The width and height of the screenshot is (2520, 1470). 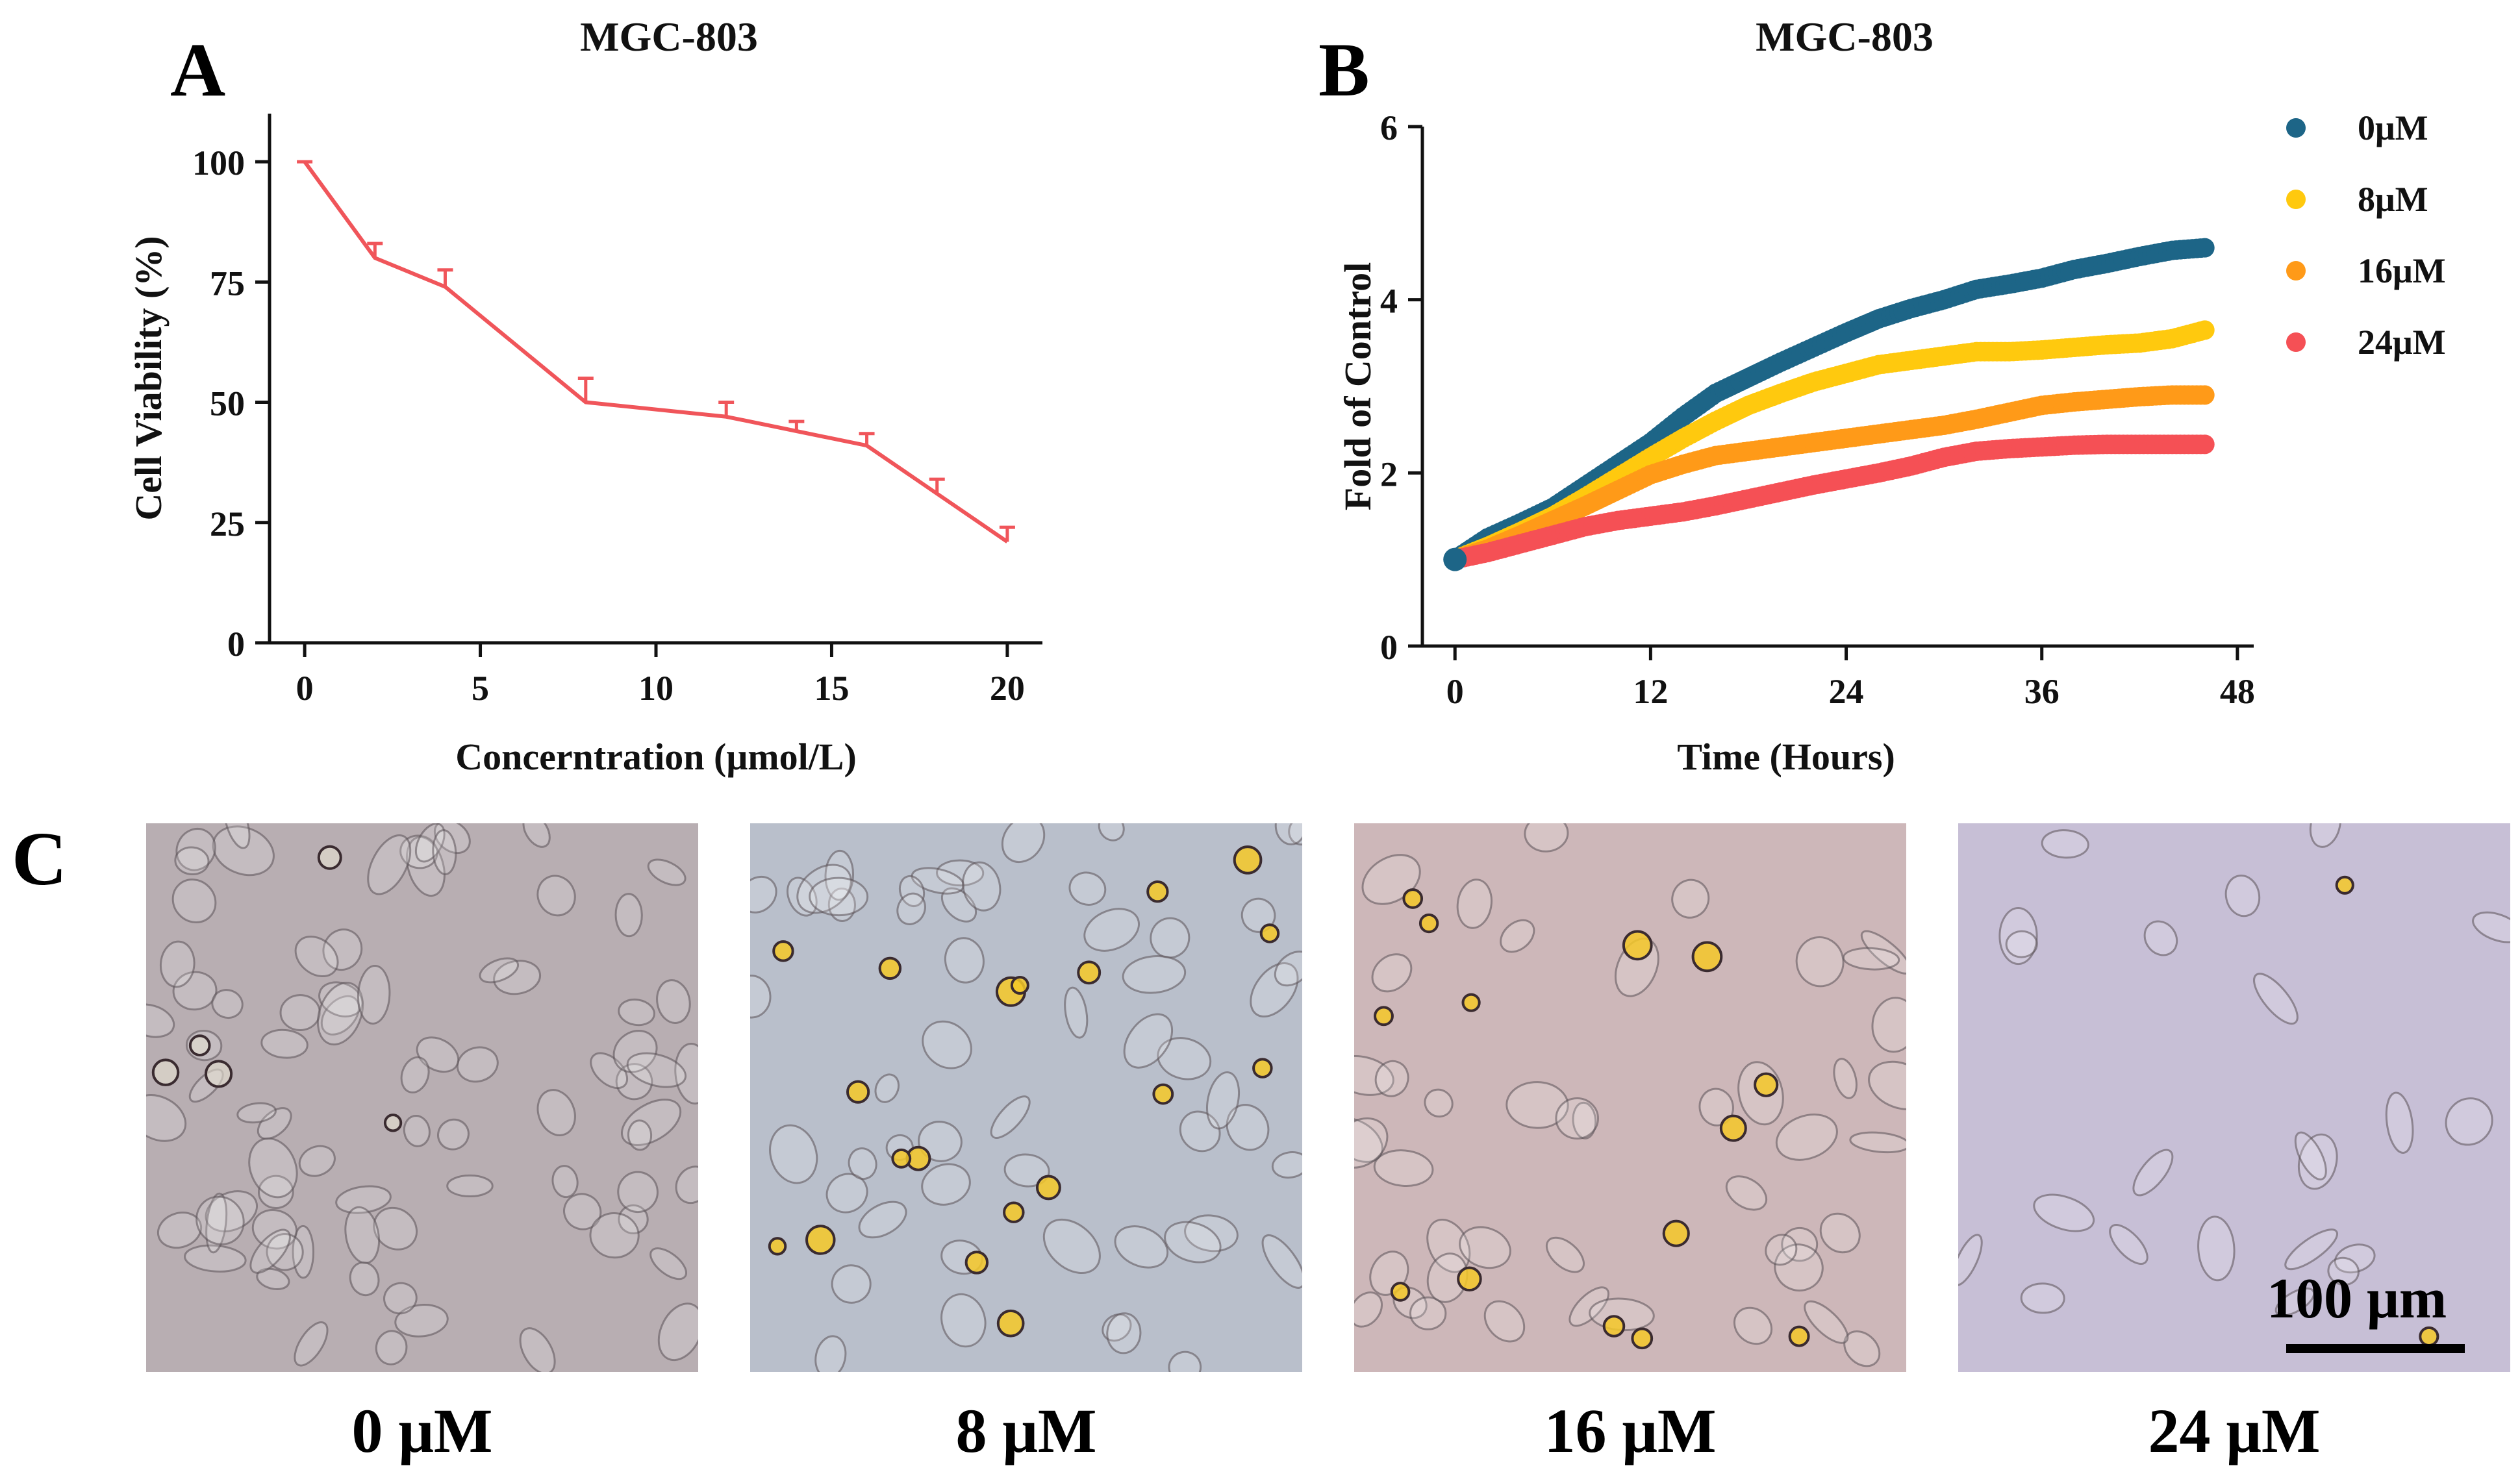 I want to click on chart-a-xtick-label-0: 0, so click(x=305, y=688).